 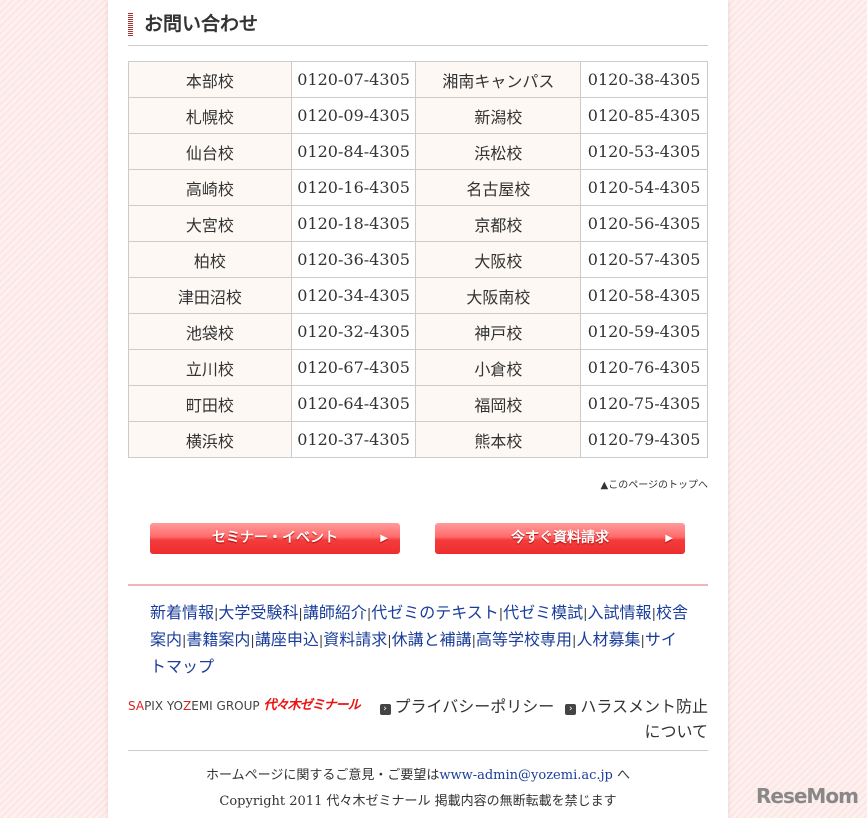 What do you see at coordinates (644, 403) in the screenshot?
I see `phone-number: 0120-75-4305` at bounding box center [644, 403].